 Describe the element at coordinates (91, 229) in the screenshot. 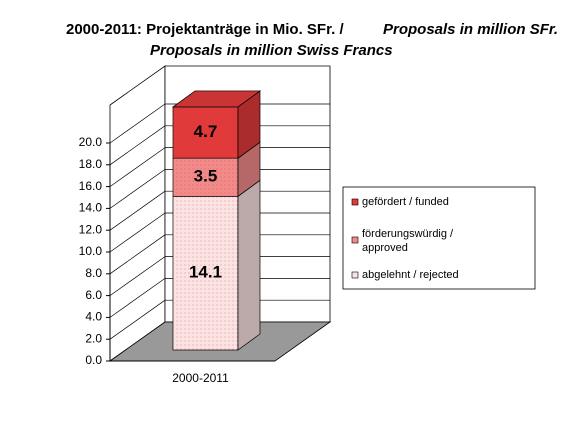

I see `y-tick-label: 12.0` at that location.